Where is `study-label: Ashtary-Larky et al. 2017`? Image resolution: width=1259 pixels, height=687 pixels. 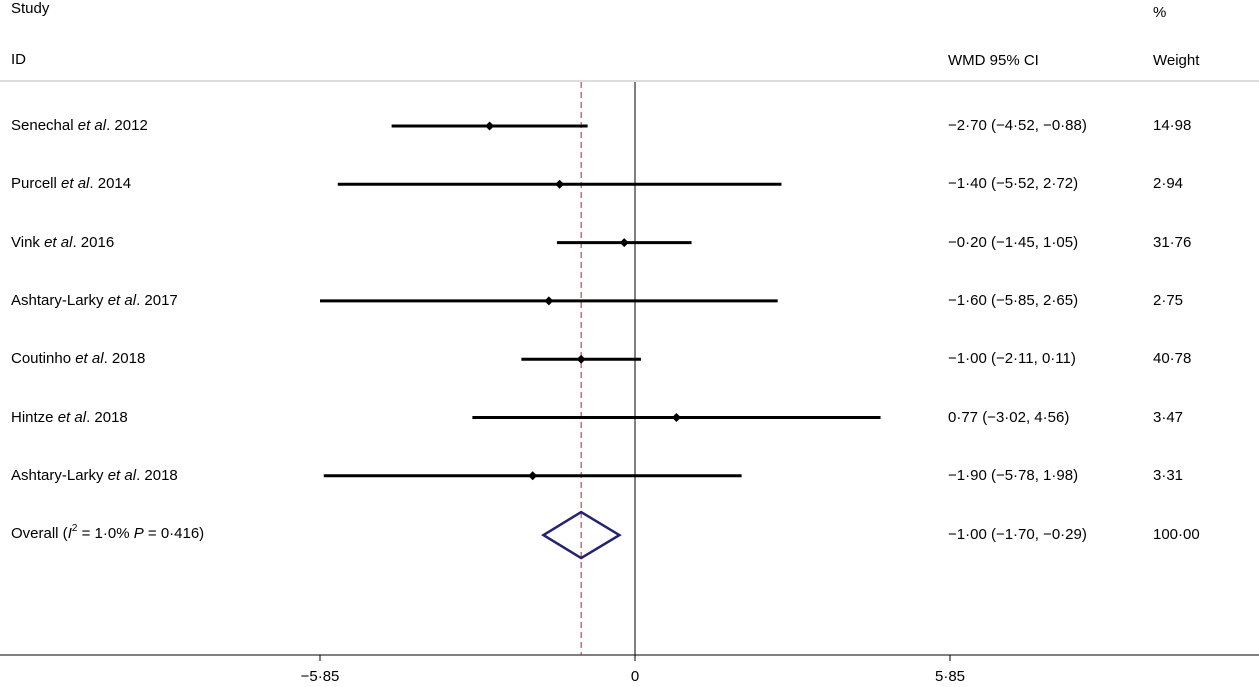 study-label: Ashtary-Larky et al. 2017 is located at coordinates (94, 301).